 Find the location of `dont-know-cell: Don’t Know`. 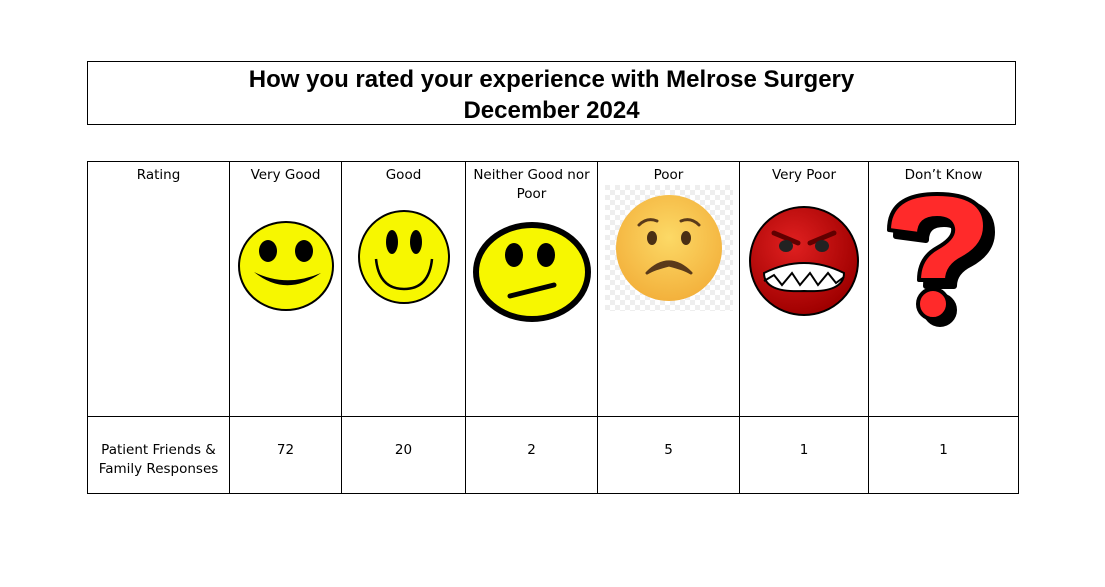

dont-know-cell: Don’t Know is located at coordinates (943, 289).